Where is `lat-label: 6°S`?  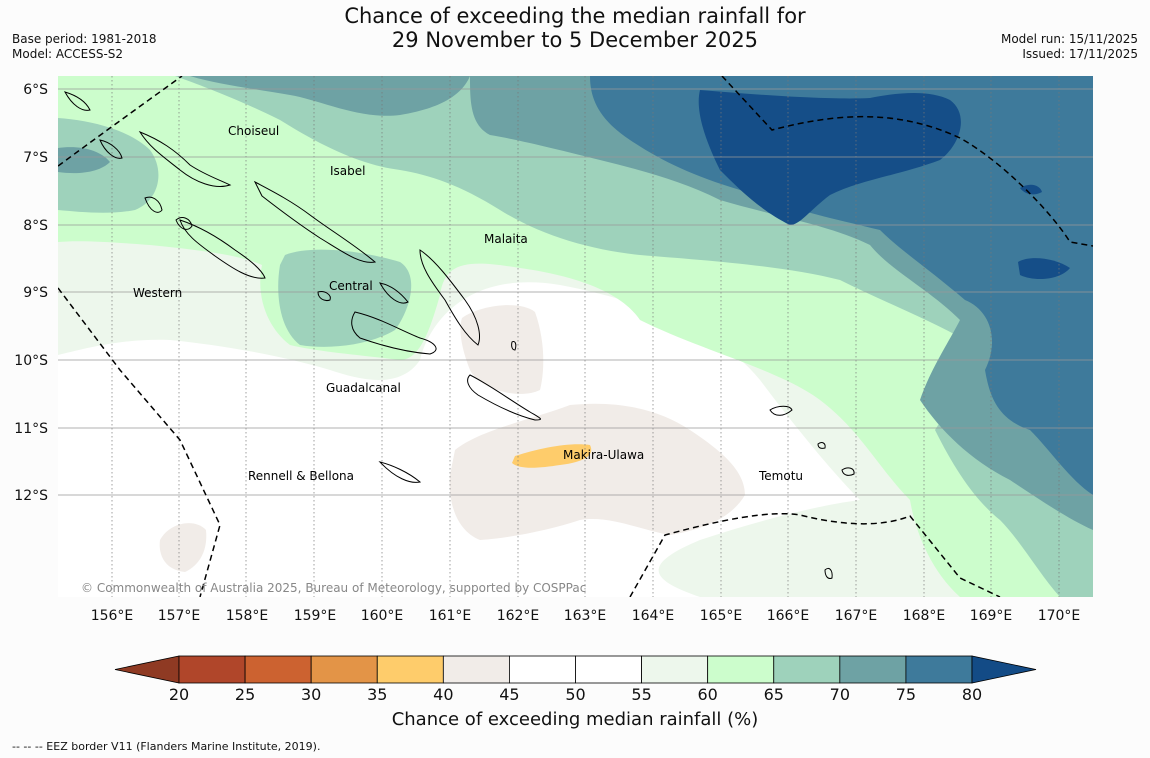
lat-label: 6°S is located at coordinates (35, 90).